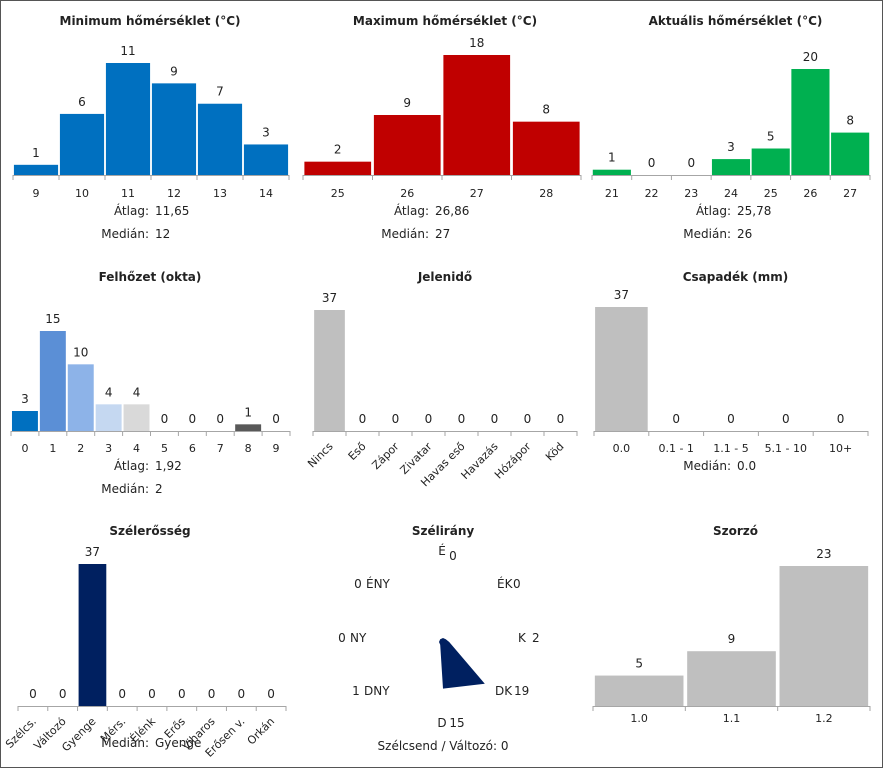 The image size is (883, 769). Describe the element at coordinates (476, 43) in the screenshot. I see `max-value-label-2: 18` at that location.